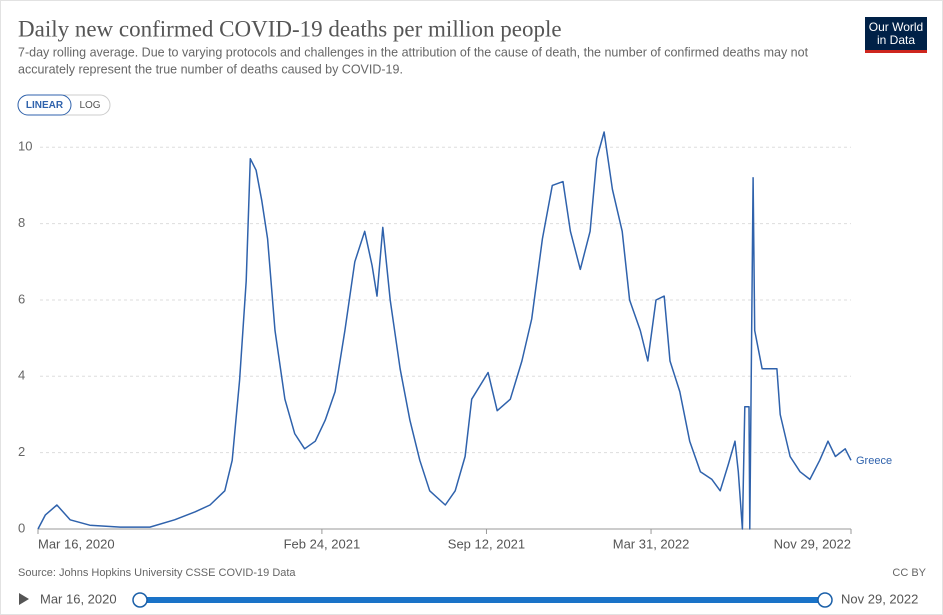  Describe the element at coordinates (812, 543) in the screenshot. I see `x-tick-label: Nov 29, 2022` at that location.